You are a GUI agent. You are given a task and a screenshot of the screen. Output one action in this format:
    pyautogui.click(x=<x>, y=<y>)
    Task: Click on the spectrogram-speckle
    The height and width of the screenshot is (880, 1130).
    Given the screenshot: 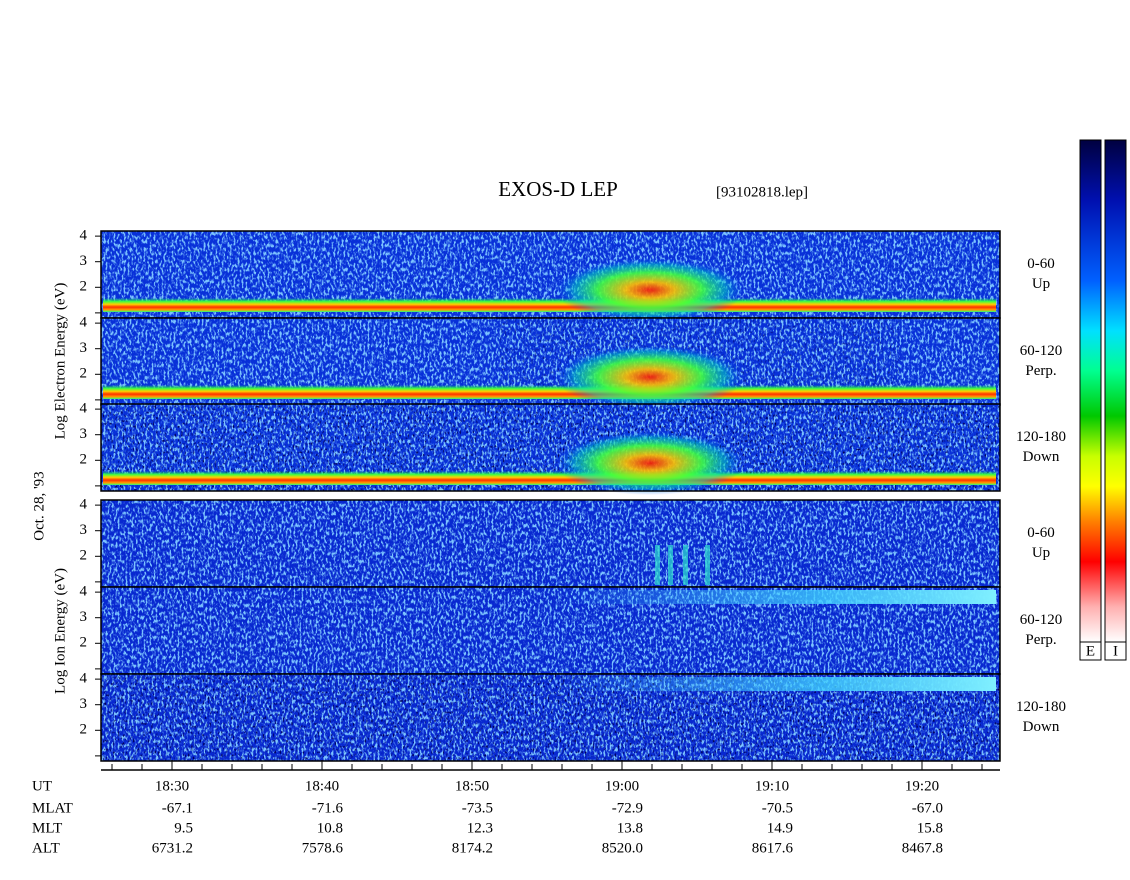 What is the action you would take?
    pyautogui.click(x=550, y=543)
    